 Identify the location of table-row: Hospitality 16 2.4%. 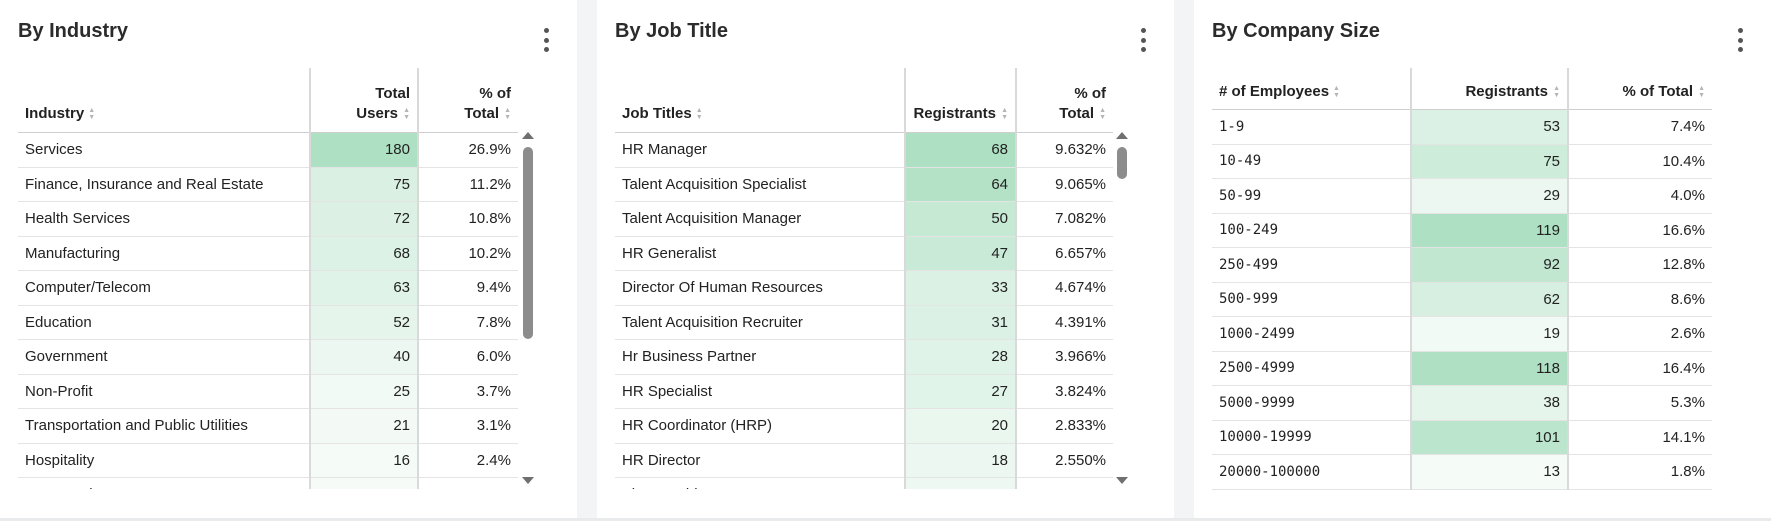
(268, 460).